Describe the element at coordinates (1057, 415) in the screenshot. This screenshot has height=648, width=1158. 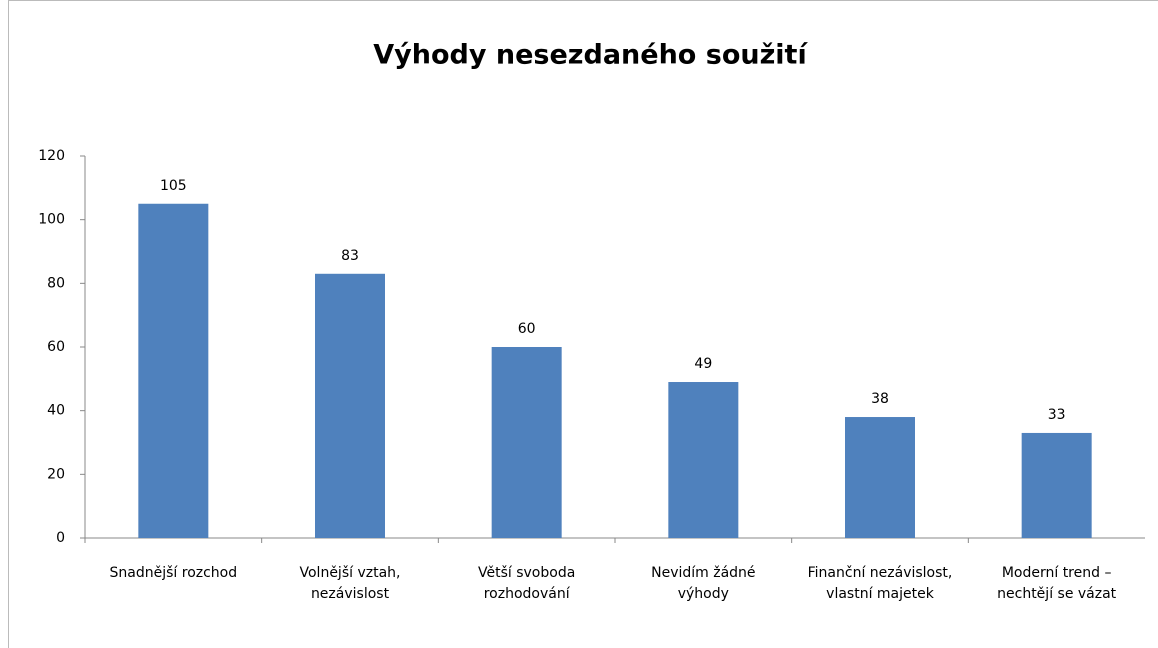
I see `data-label: 33` at that location.